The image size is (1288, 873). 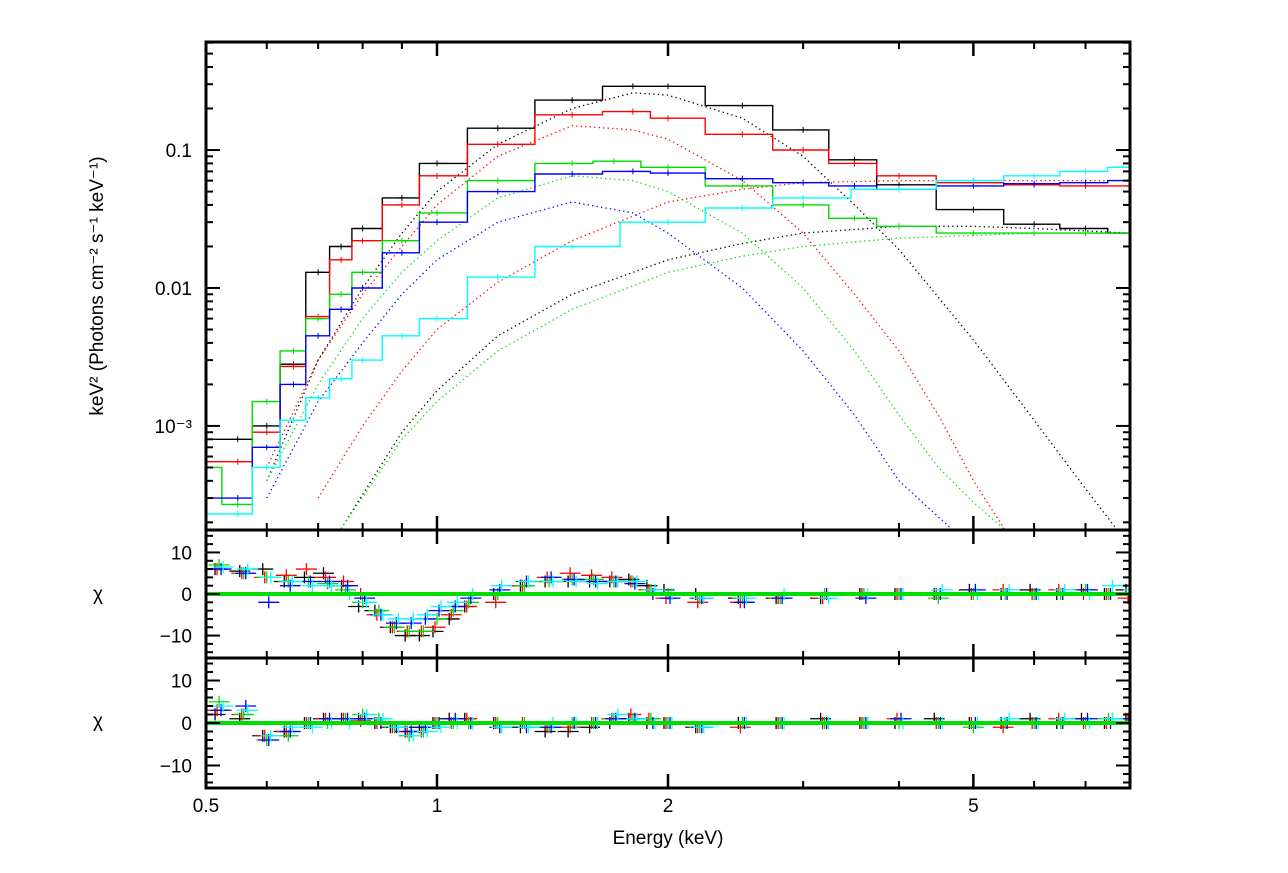 What do you see at coordinates (206, 806) in the screenshot?
I see `x-tick-label: 0.5` at bounding box center [206, 806].